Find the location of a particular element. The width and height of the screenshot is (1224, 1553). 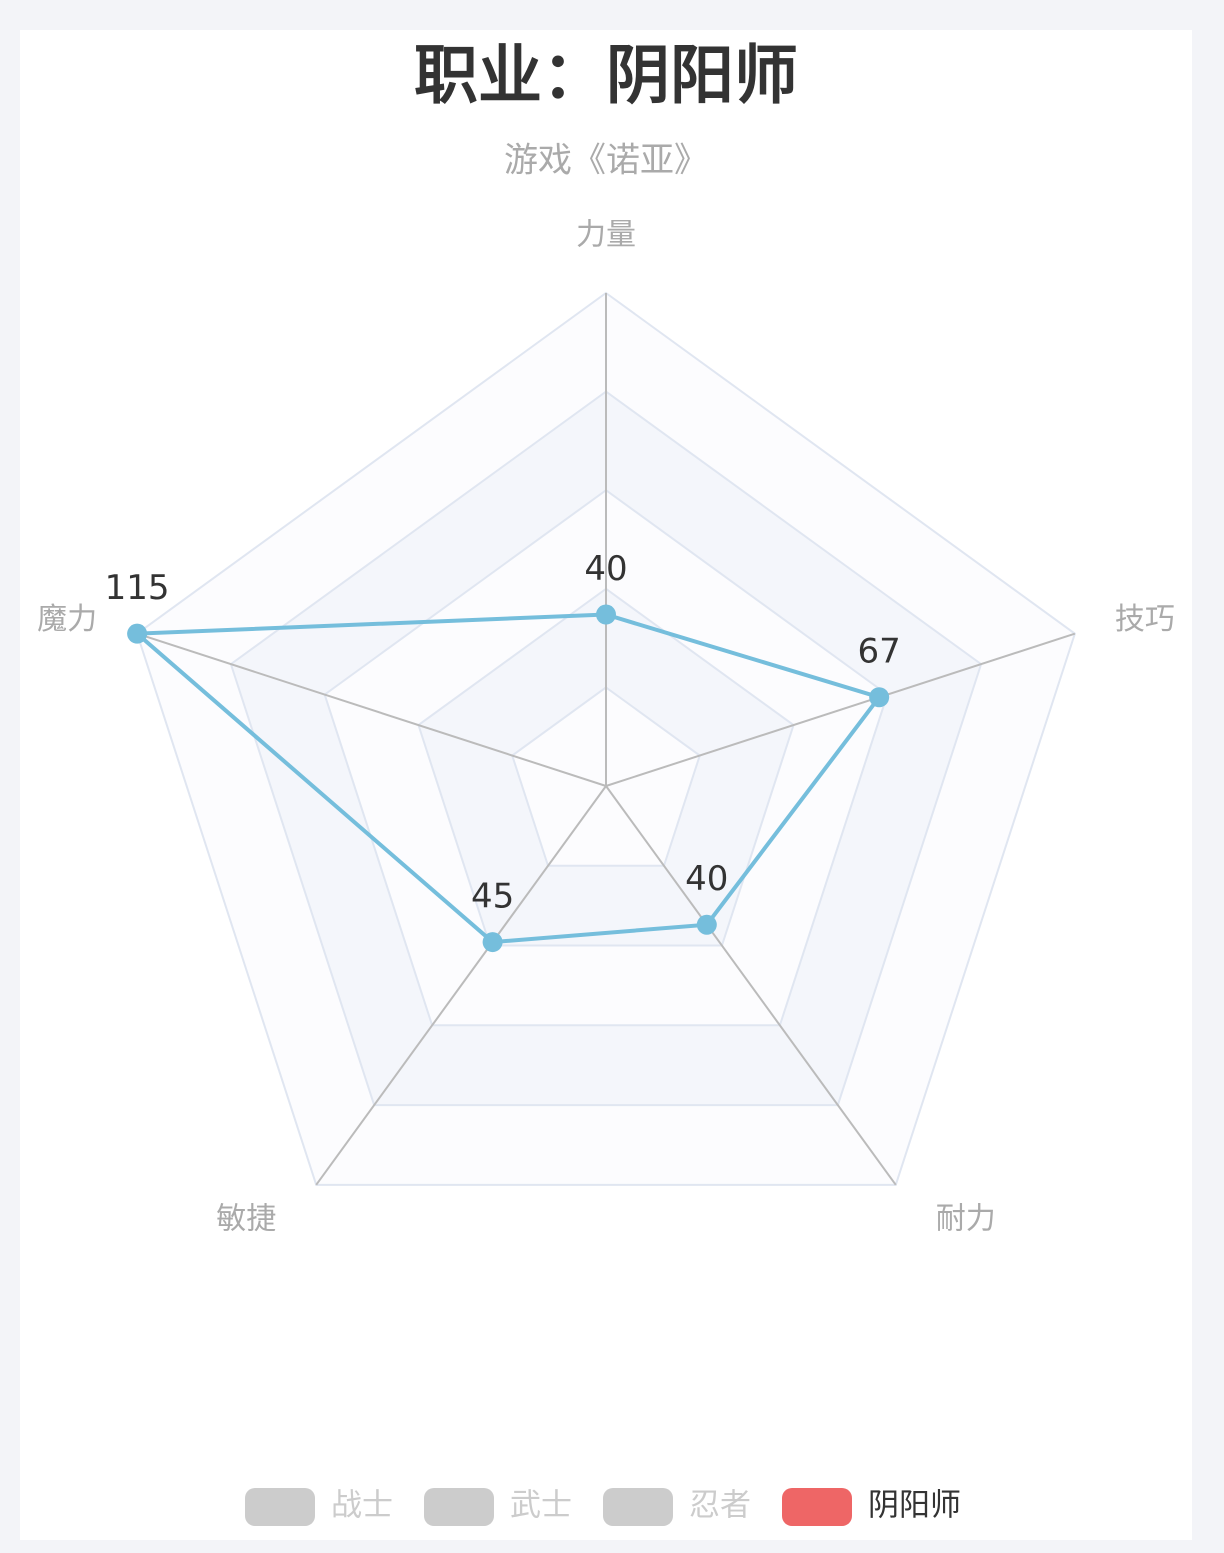

legend-label: 战士 is located at coordinates (362, 1506).